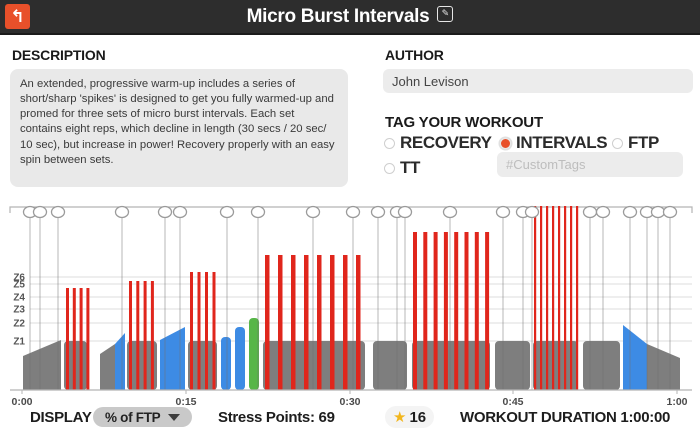  I want to click on radio-label: FTP, so click(643, 142).